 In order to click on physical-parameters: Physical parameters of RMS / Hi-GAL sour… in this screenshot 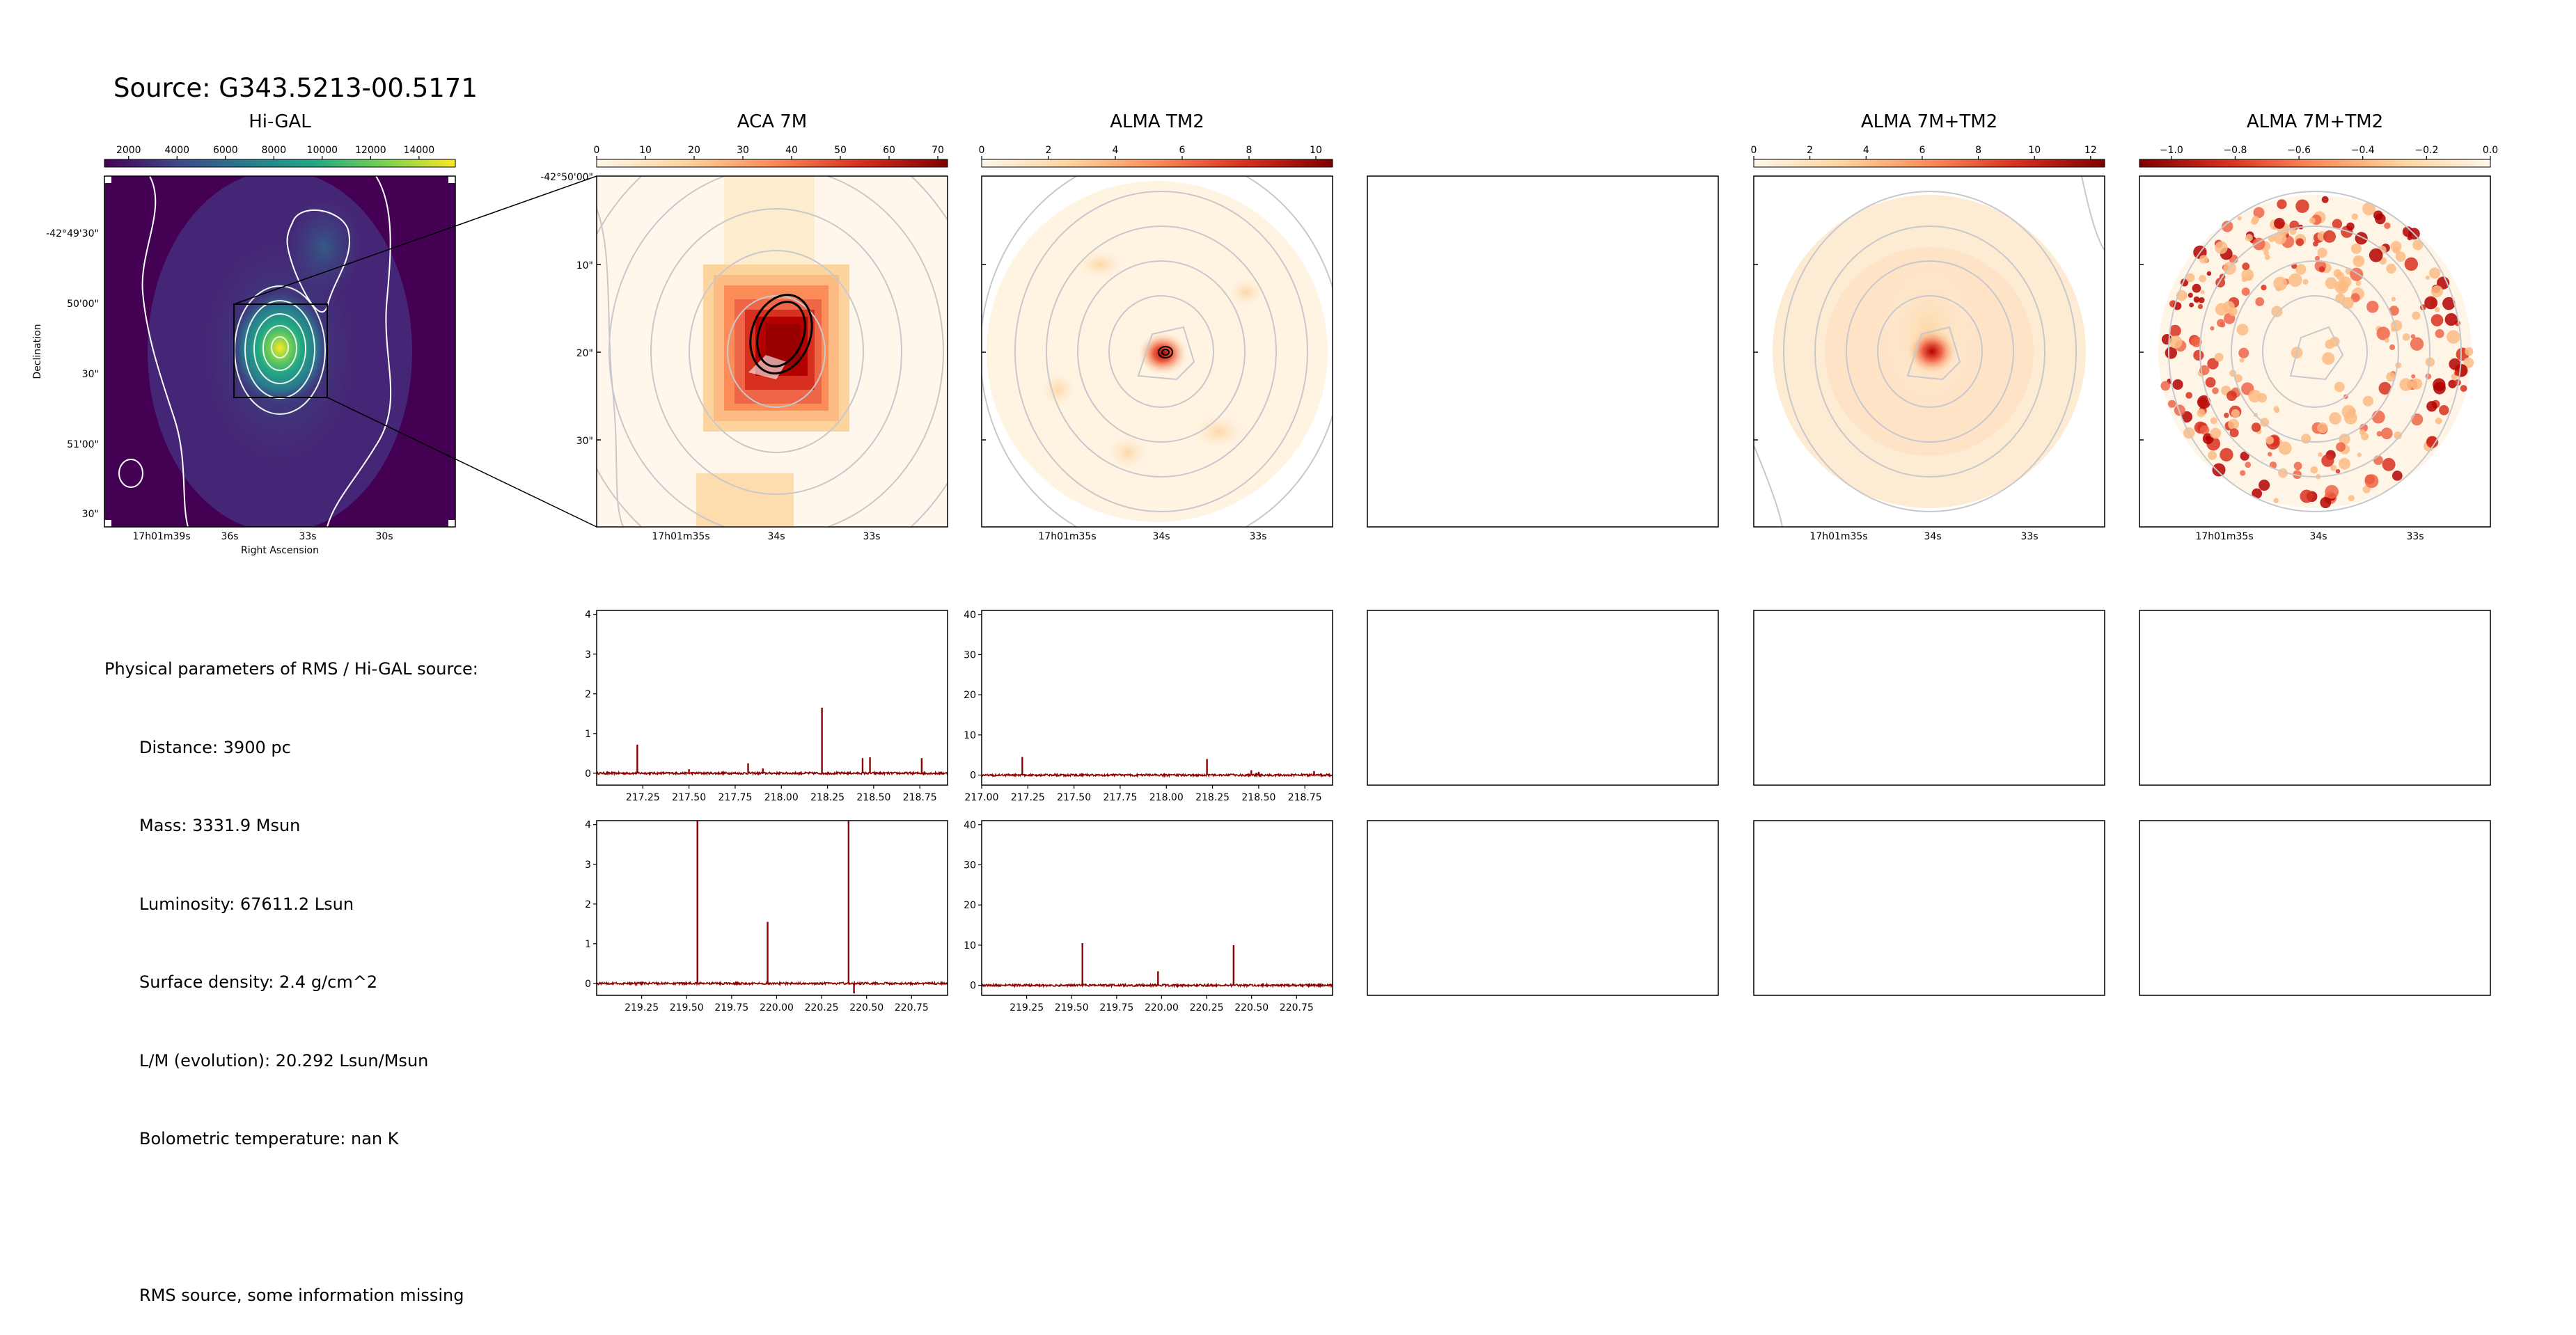, I will do `click(291, 970)`.